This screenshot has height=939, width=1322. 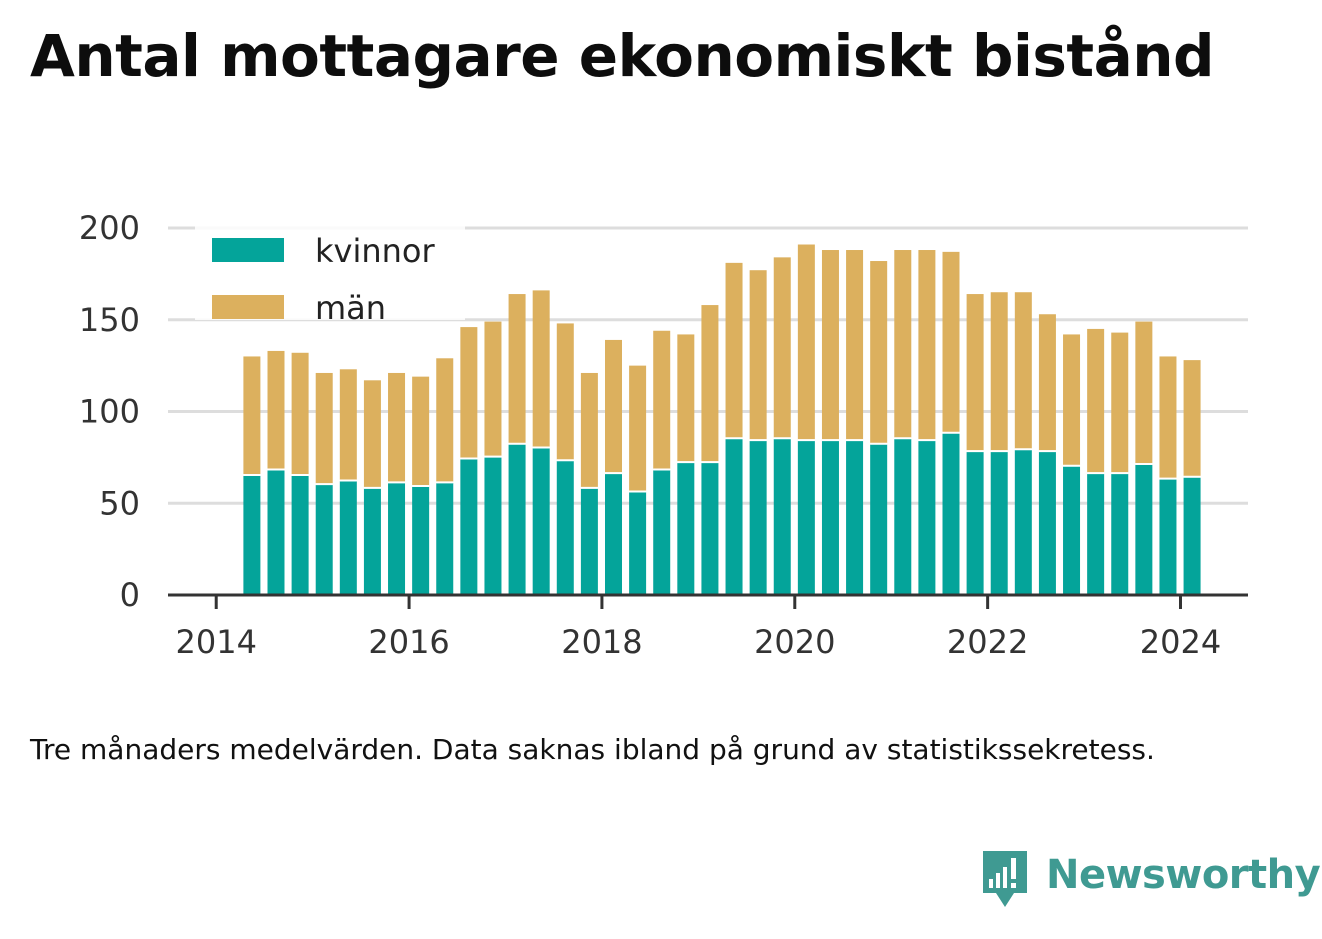 I want to click on x-tick-label-2022: 2022, so click(x=987, y=642).